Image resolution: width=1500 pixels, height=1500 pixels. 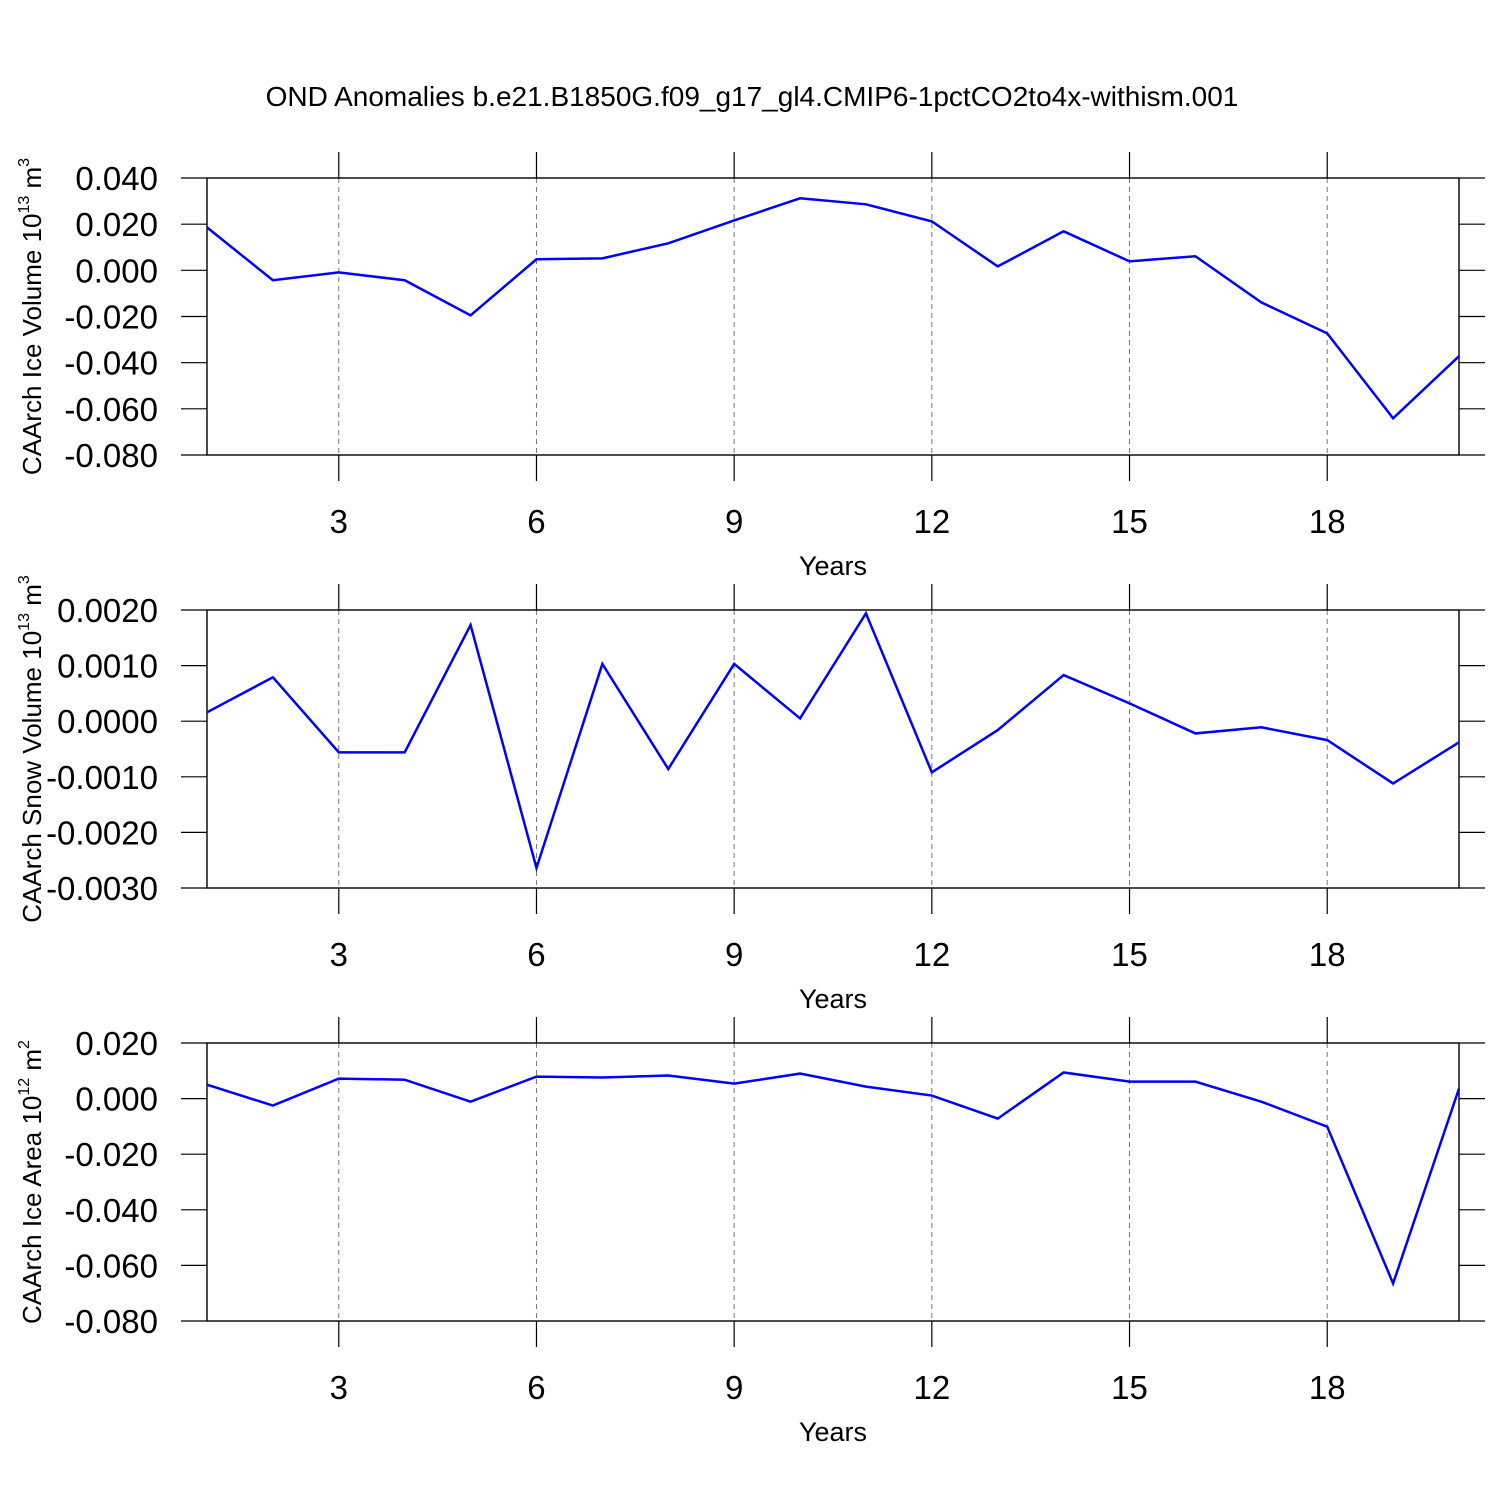 I want to click on y-axis-label-text: CAArch Ice Volume 10, so click(x=32, y=345).